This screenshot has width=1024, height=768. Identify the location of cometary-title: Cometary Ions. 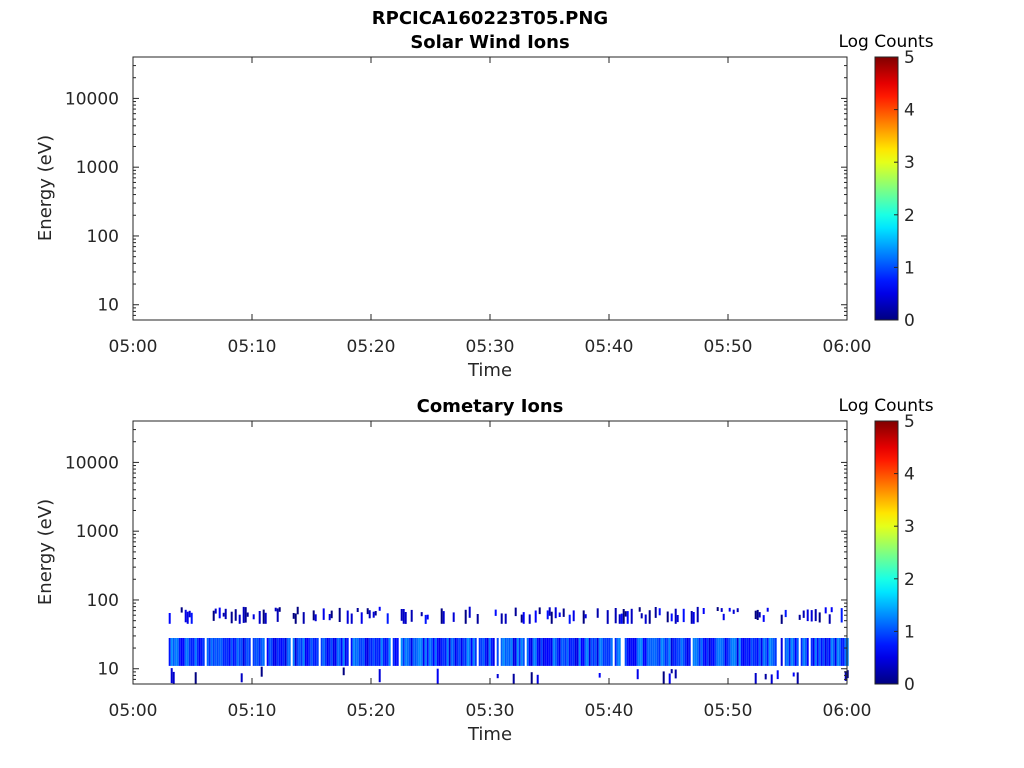
(490, 406).